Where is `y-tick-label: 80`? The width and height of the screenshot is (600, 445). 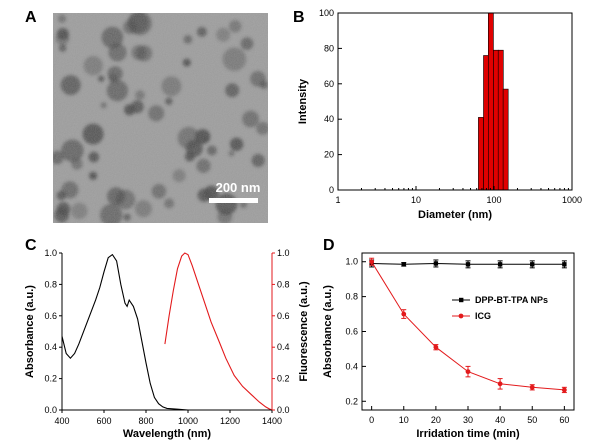 y-tick-label: 80 is located at coordinates (329, 48).